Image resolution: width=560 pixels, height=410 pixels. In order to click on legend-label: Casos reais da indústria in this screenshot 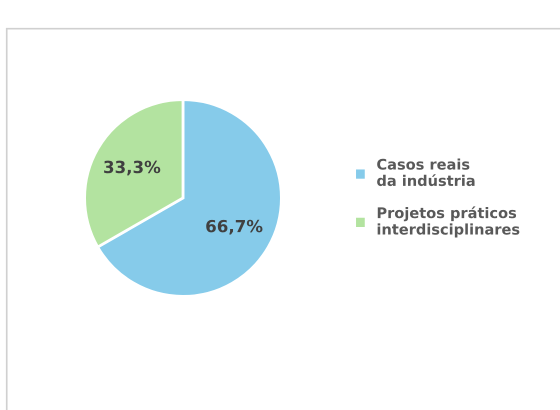, I will do `click(426, 172)`.